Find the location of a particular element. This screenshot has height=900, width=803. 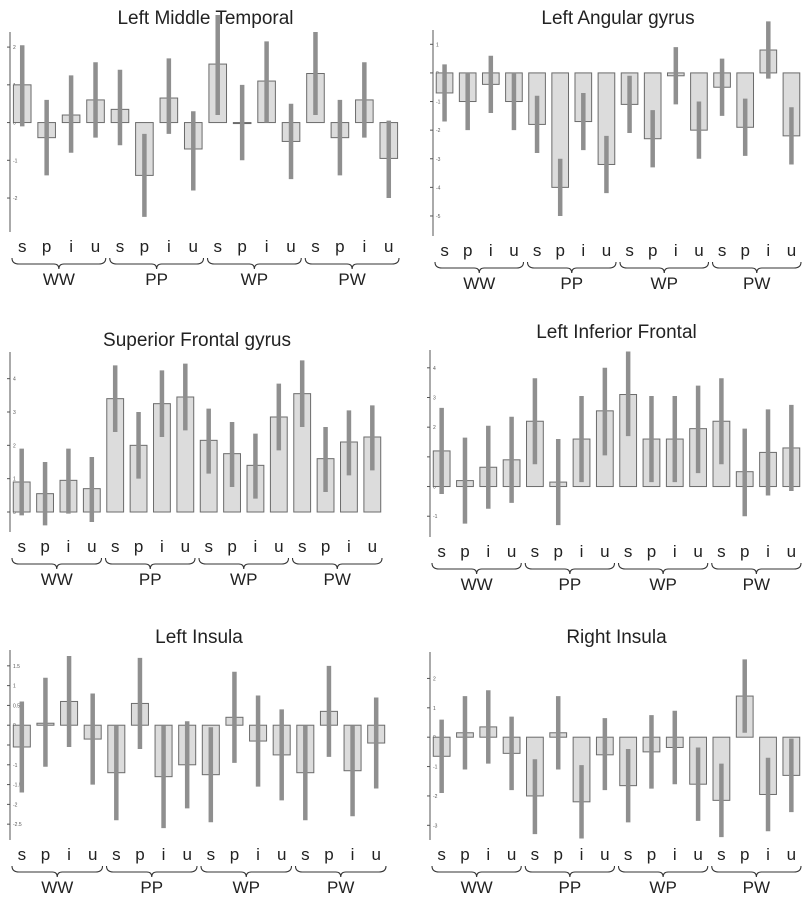

chart-title: Left Inferior Frontal is located at coordinates (616, 332).